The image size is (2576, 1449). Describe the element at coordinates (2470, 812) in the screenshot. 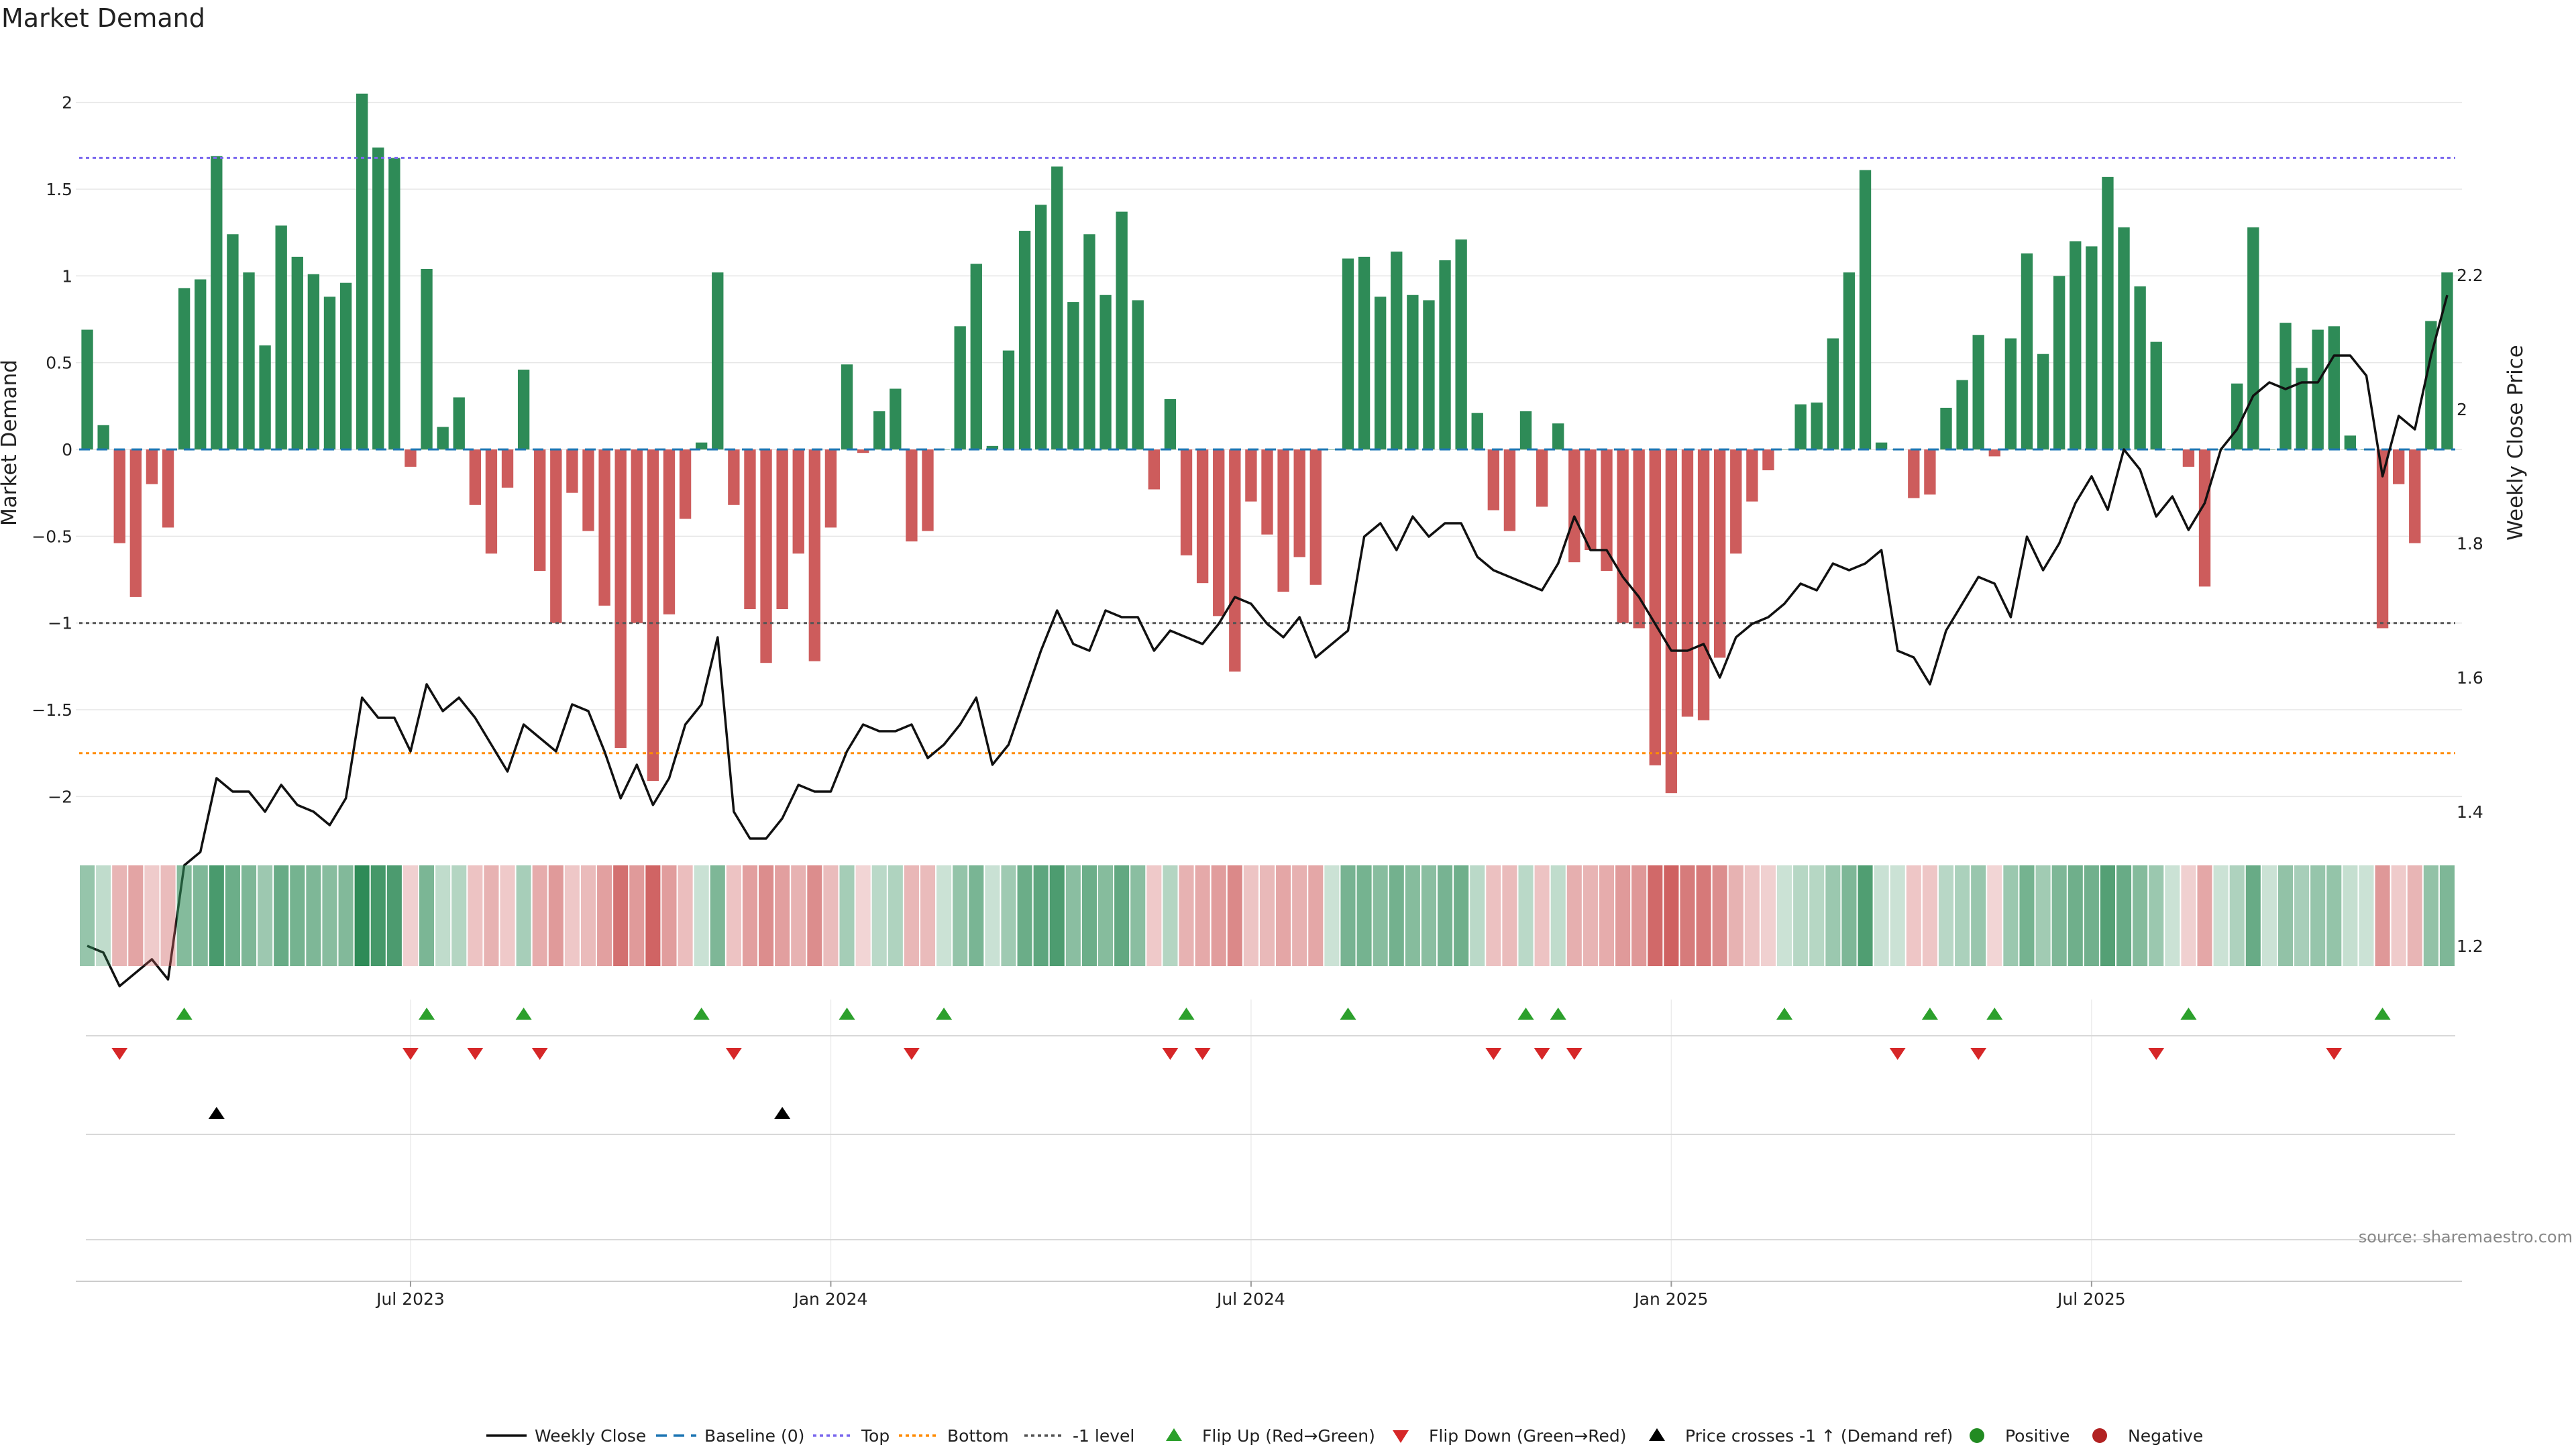

I see `y2-tick-label: 1.4` at that location.